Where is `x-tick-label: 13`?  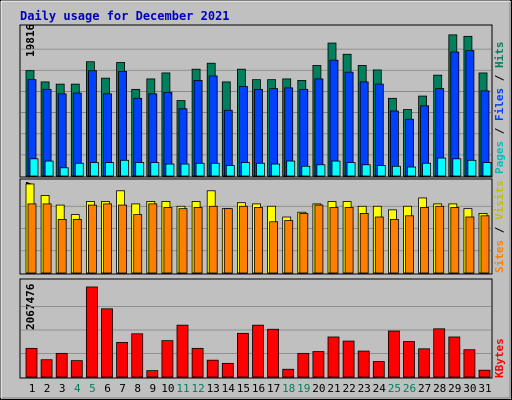
x-tick-label: 13 is located at coordinates (213, 388).